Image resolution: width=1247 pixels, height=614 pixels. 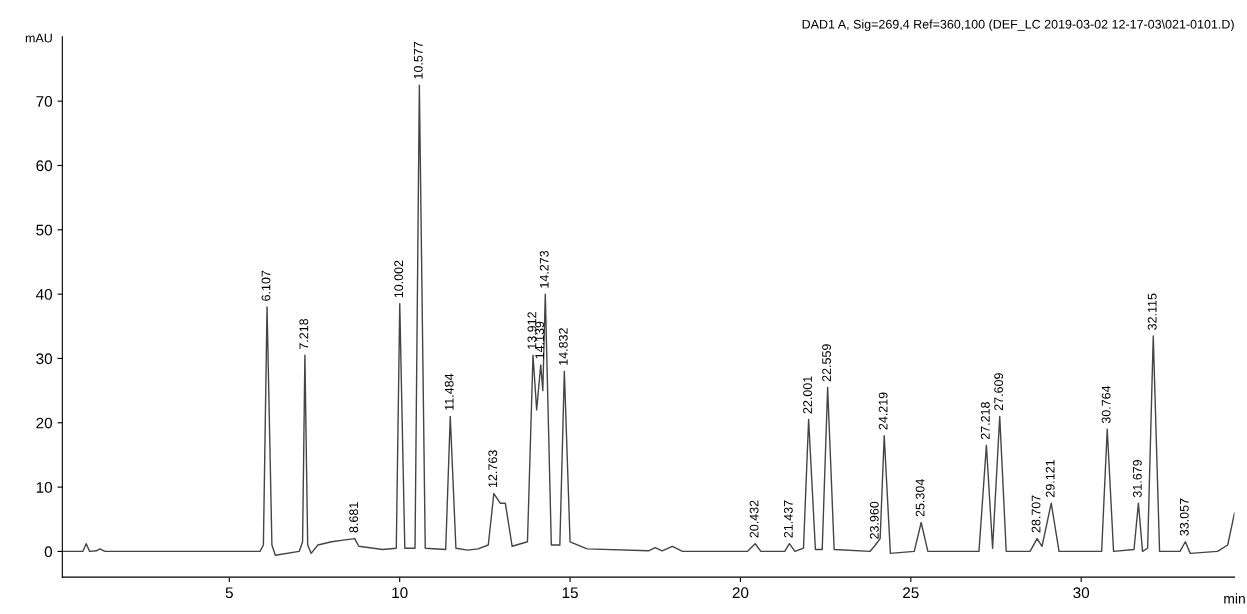 I want to click on chart-title: DAD1 A, Sig=269,4 Ref=360,100 (DEF_LC 2019-03-02 12-17-03\021-0101.D), so click(x=1018, y=25).